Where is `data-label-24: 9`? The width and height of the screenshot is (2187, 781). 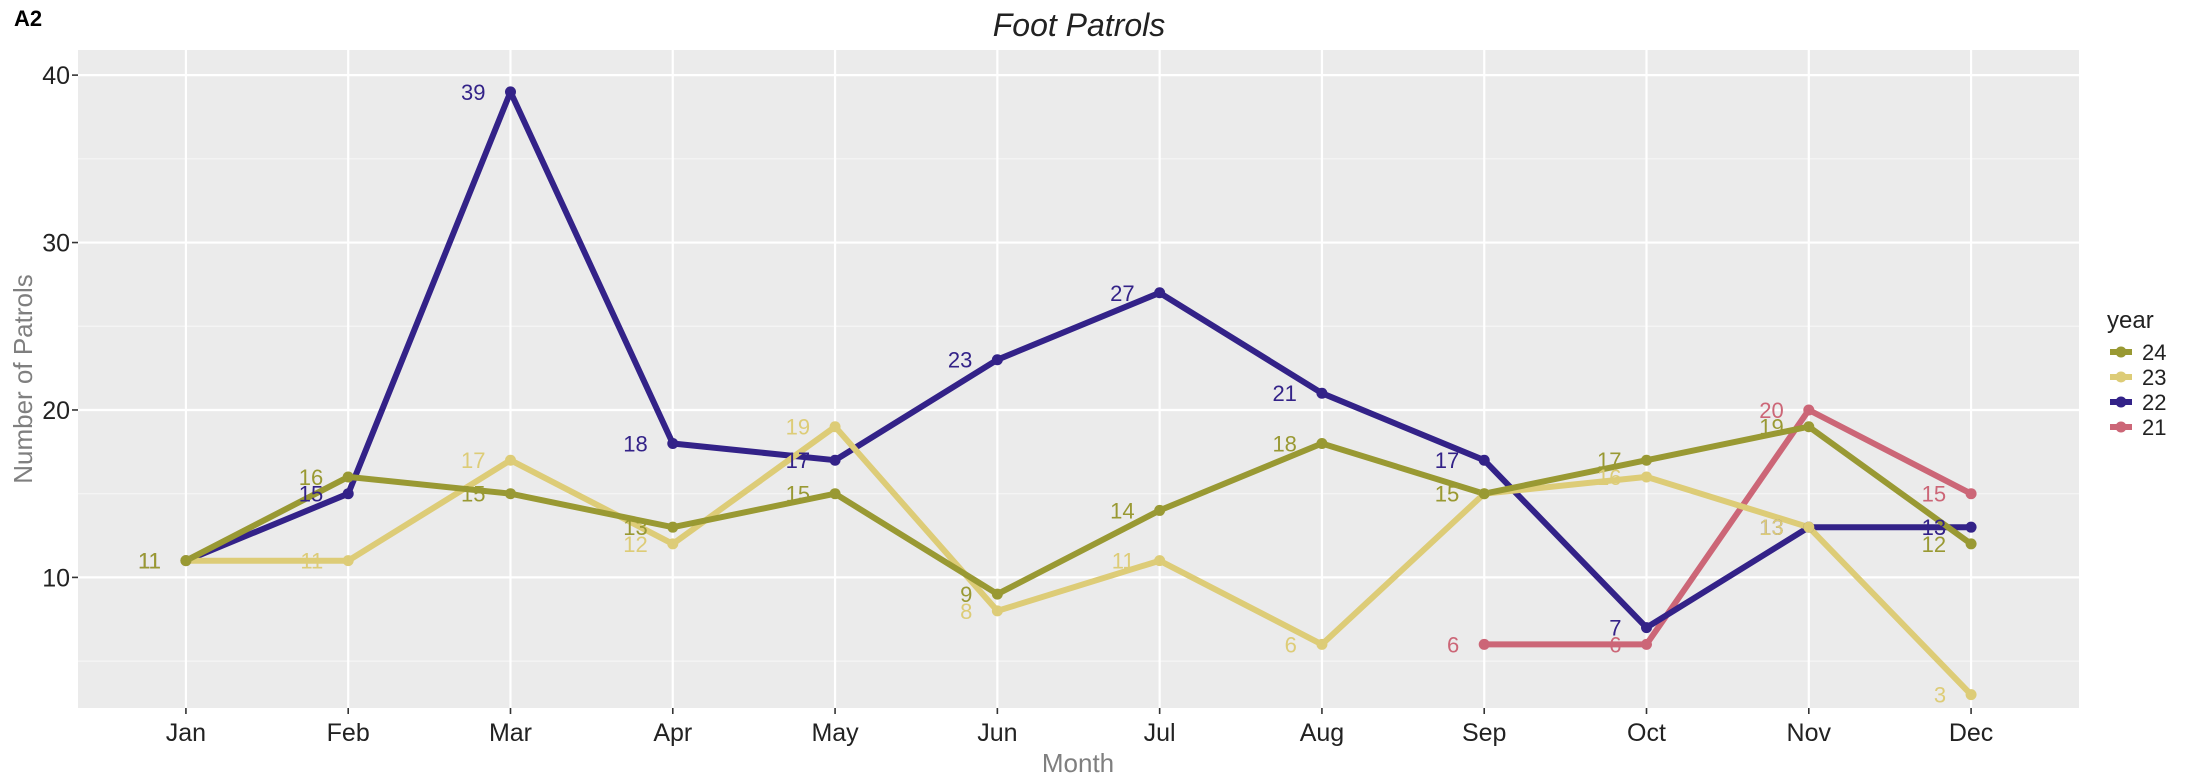
data-label-24: 9 is located at coordinates (966, 594).